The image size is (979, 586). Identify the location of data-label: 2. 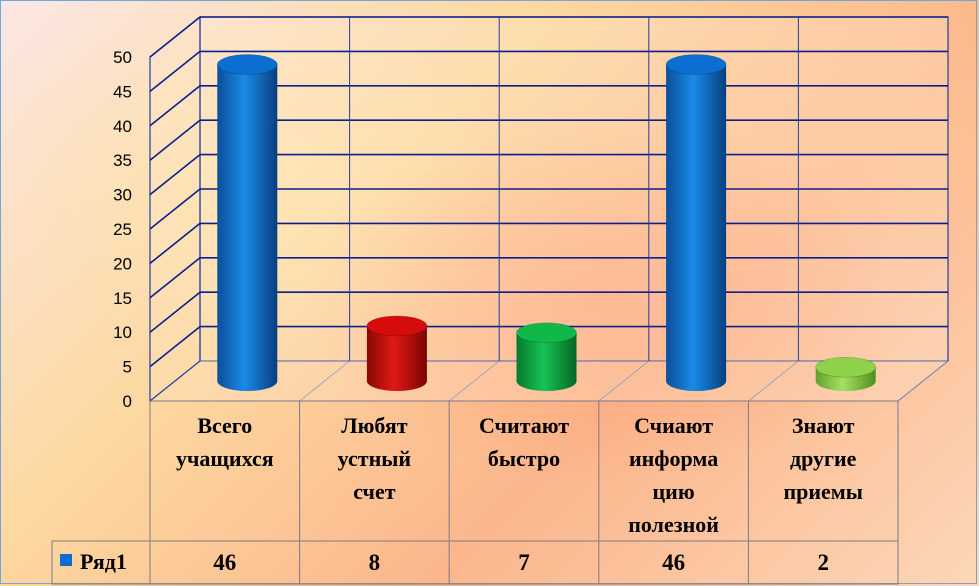
(823, 562).